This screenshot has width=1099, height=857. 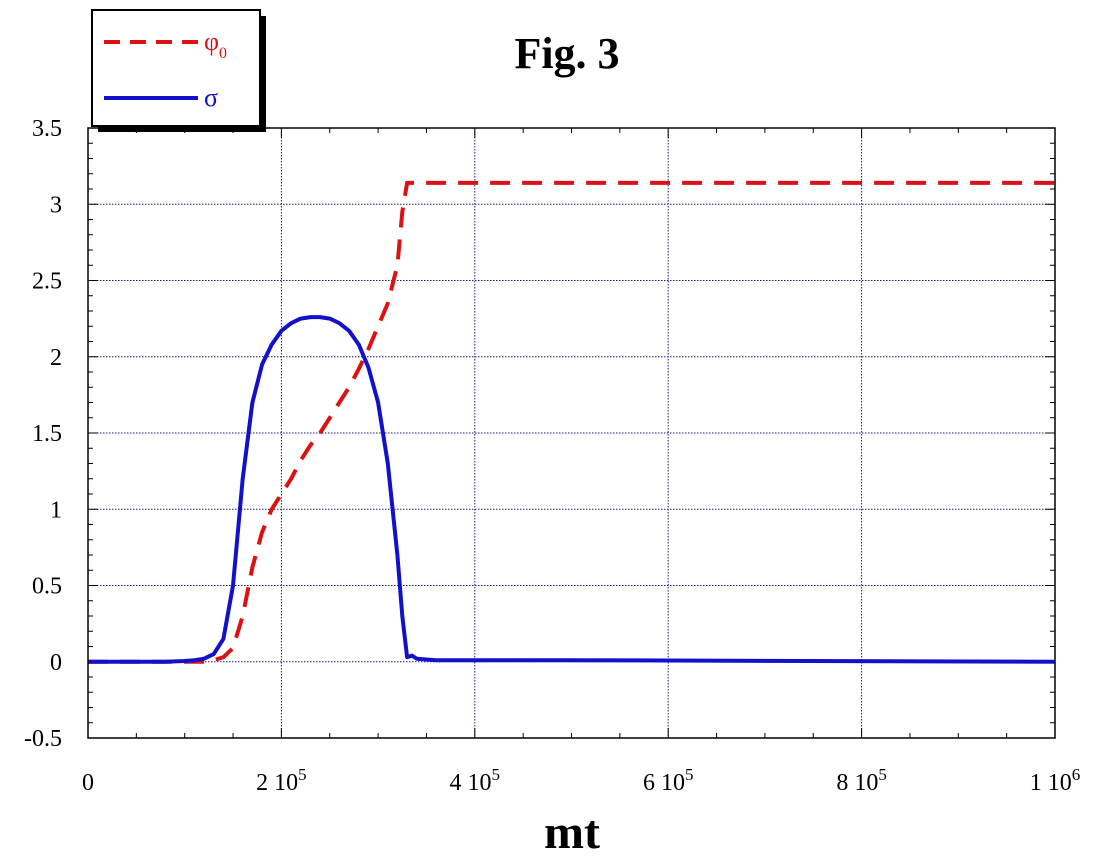 I want to click on legend-box, so click(x=176, y=68).